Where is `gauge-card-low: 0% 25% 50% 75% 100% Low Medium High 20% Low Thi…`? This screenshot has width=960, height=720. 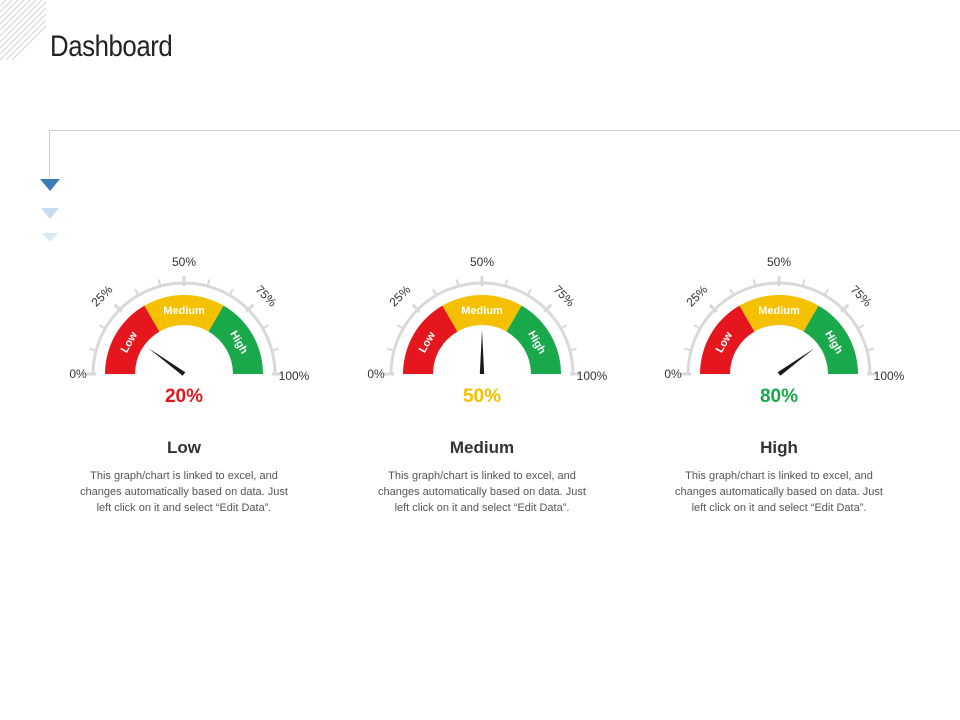 gauge-card-low: 0% 25% 50% 75% 100% Low Medium High 20% Low Thi… is located at coordinates (186, 400).